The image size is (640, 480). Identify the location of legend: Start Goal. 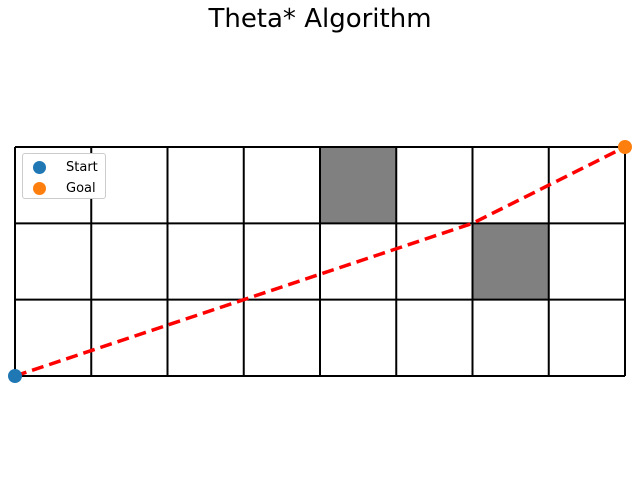
(64, 176).